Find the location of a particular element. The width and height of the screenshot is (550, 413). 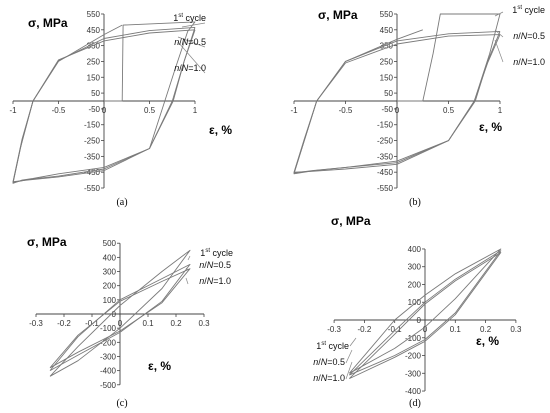

x-tick-label: -0.2 is located at coordinates (365, 329).